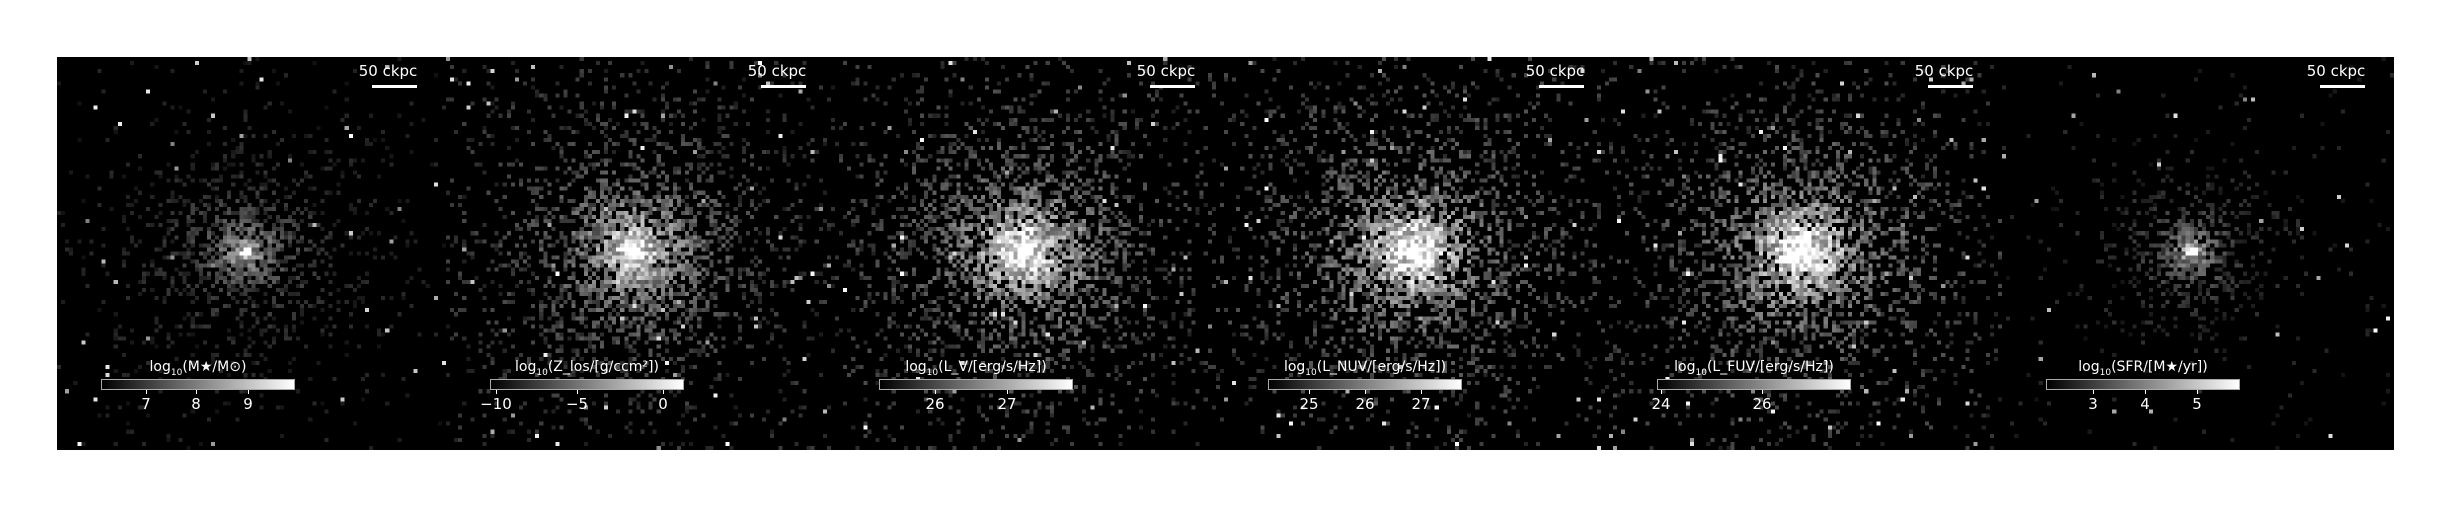  What do you see at coordinates (248, 404) in the screenshot?
I see `colorbar-tick-label: 9` at bounding box center [248, 404].